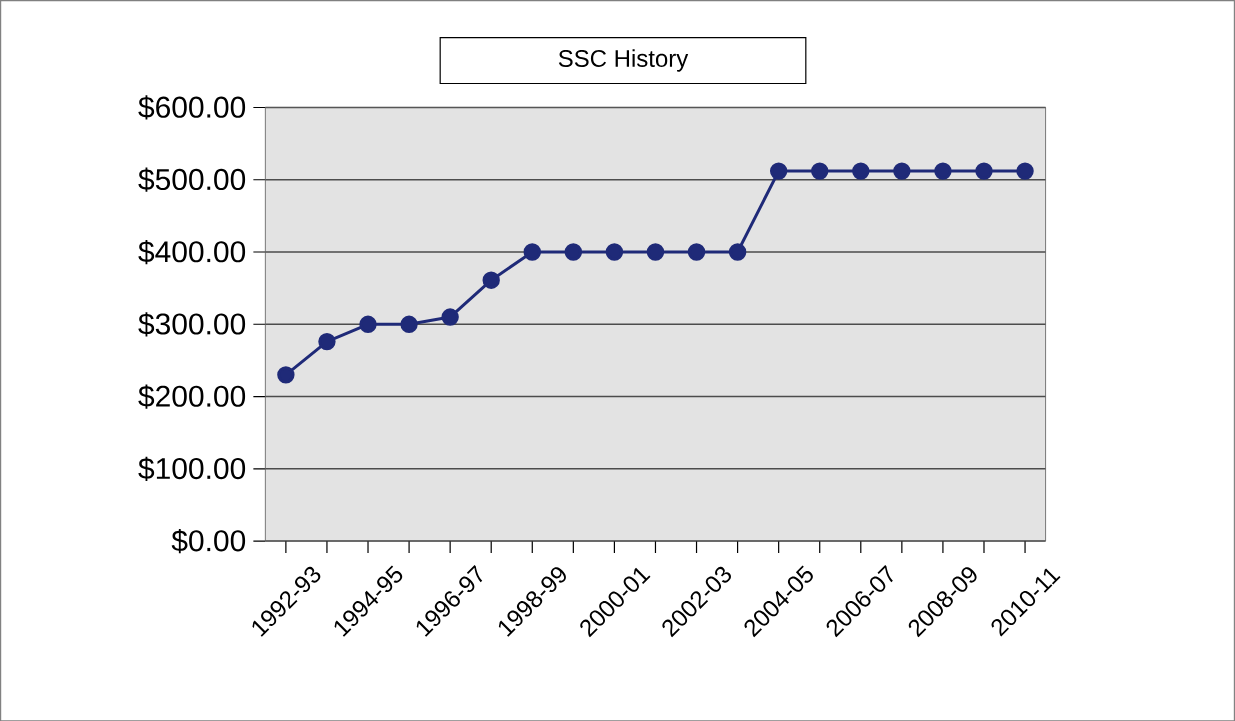 The image size is (1235, 721). Describe the element at coordinates (623, 60) in the screenshot. I see `chart-title: SSC History` at that location.